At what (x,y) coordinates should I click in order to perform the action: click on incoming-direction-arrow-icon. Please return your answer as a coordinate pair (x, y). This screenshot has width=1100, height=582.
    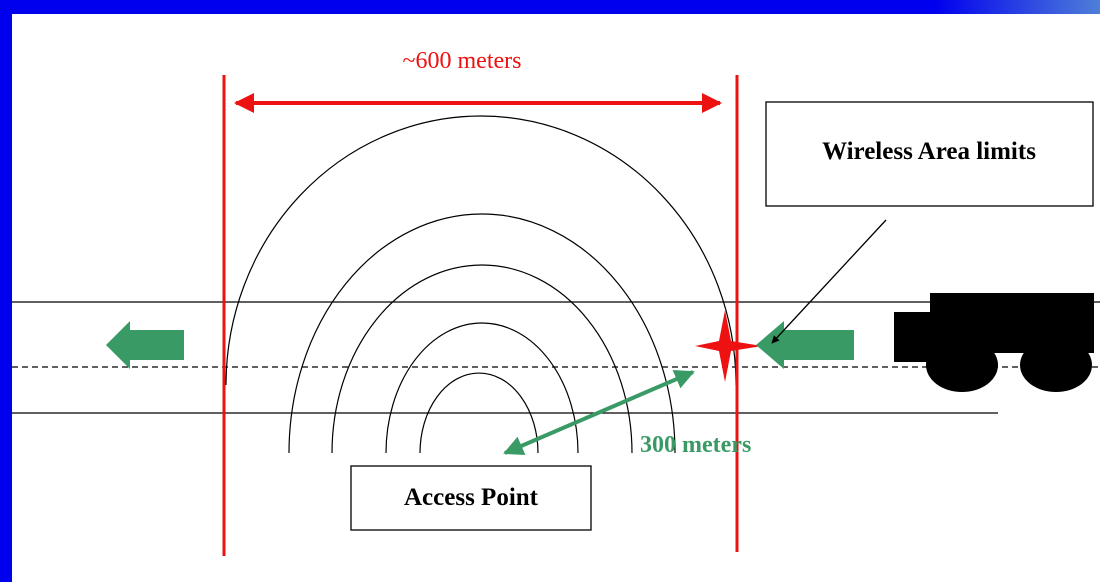
    Looking at the image, I should click on (805, 345).